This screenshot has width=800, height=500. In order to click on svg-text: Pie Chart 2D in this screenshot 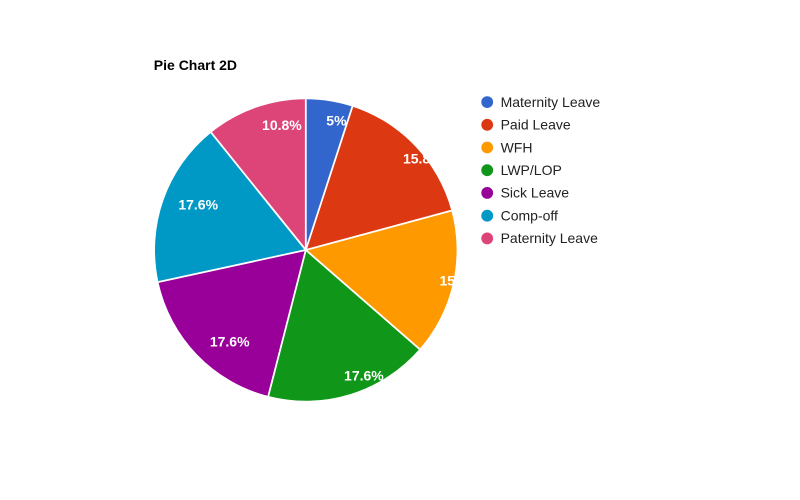, I will do `click(195, 65)`.